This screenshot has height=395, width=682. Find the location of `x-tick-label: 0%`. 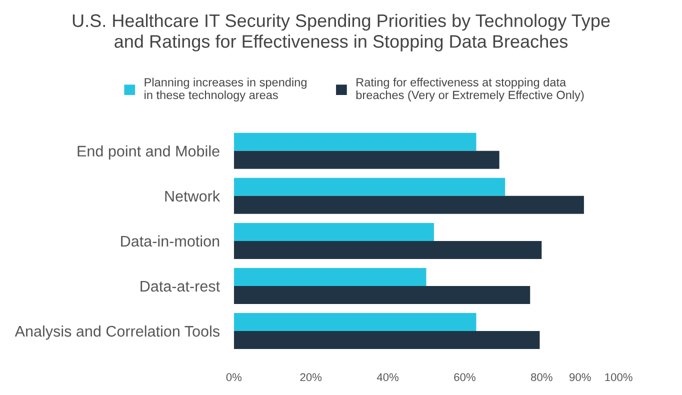

x-tick-label: 0% is located at coordinates (234, 377).